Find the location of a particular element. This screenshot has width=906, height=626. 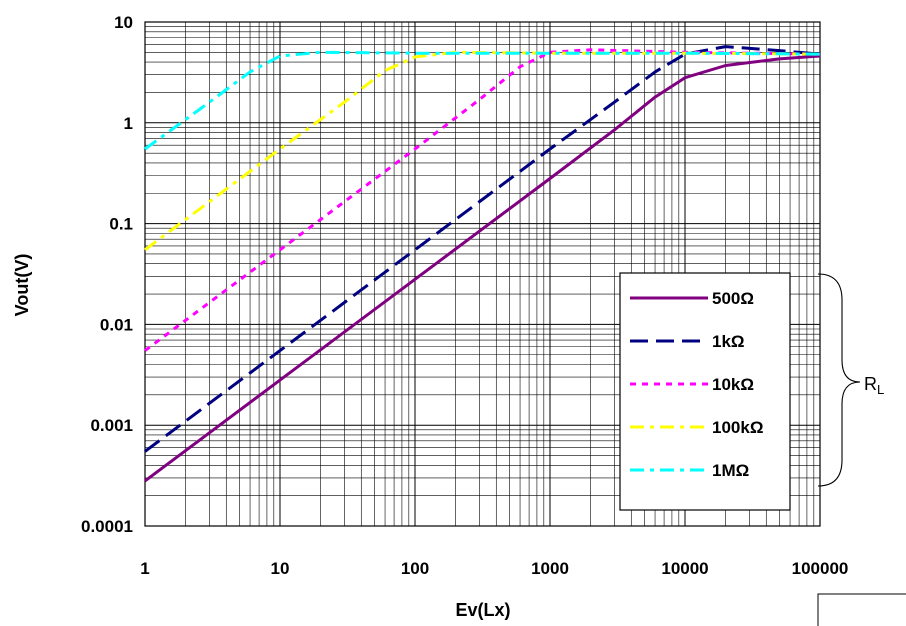

legend-label-3: 100kΩ is located at coordinates (737, 427).